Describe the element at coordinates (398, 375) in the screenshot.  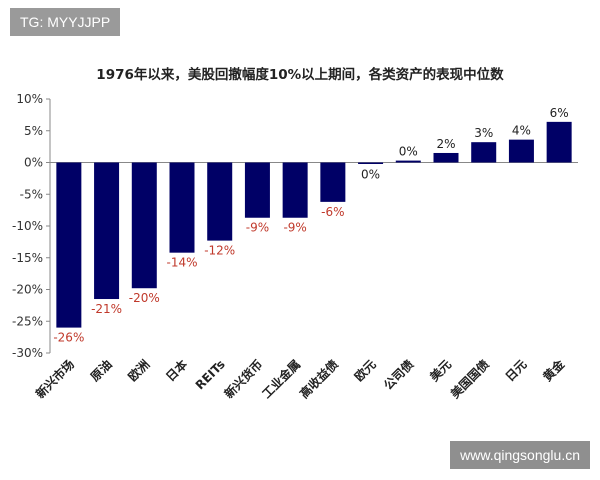
I see `x-tick-label: 公司债` at that location.